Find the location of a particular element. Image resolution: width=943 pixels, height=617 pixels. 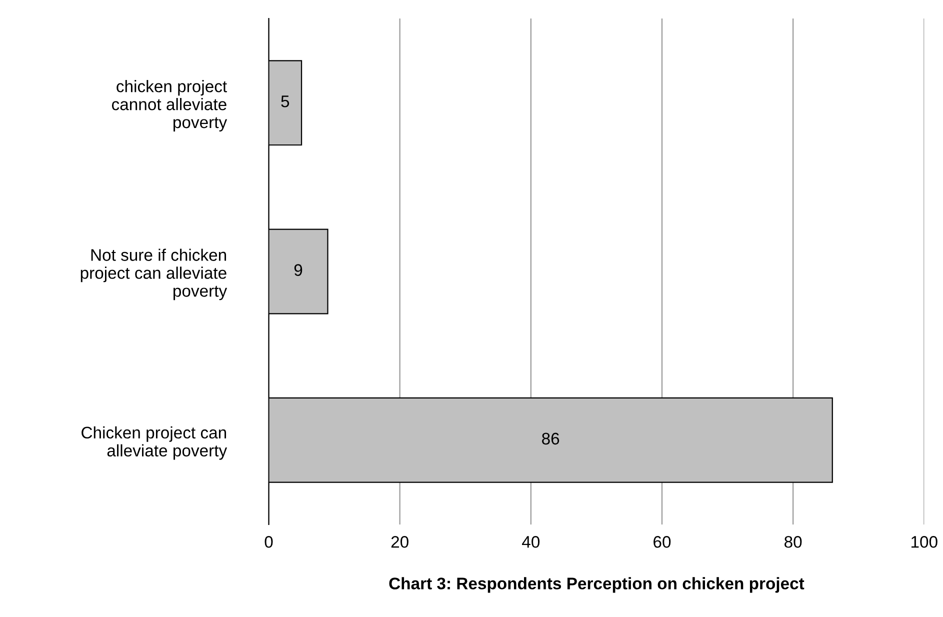

x-tick-label: 0 is located at coordinates (268, 542).